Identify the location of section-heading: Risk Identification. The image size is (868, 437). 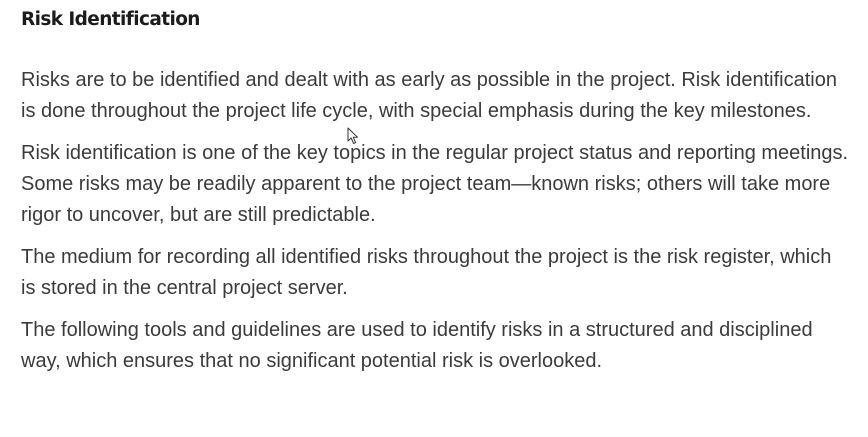
(110, 19).